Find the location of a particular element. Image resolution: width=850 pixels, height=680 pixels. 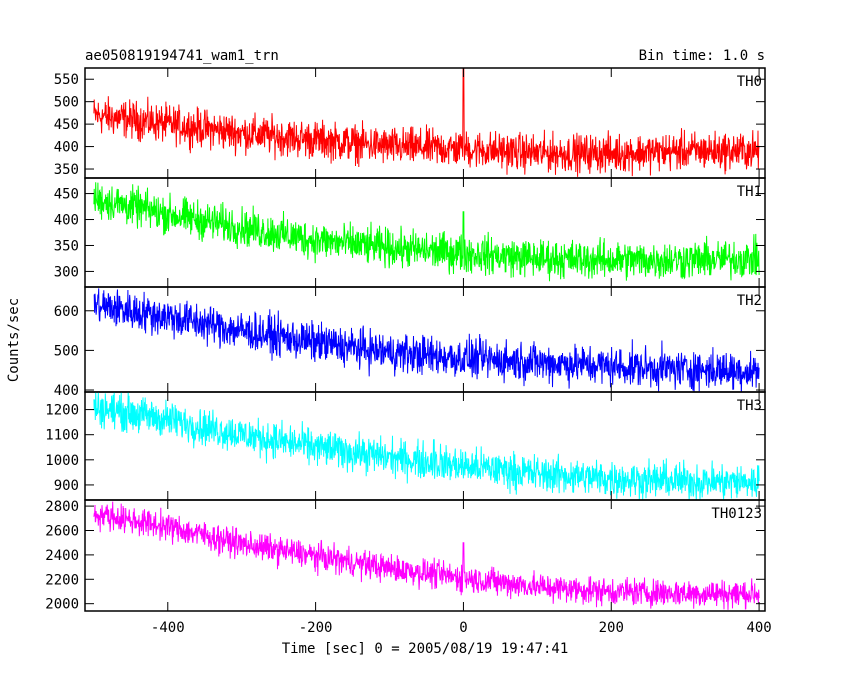

panel-label: TH0123 is located at coordinates (736, 514).